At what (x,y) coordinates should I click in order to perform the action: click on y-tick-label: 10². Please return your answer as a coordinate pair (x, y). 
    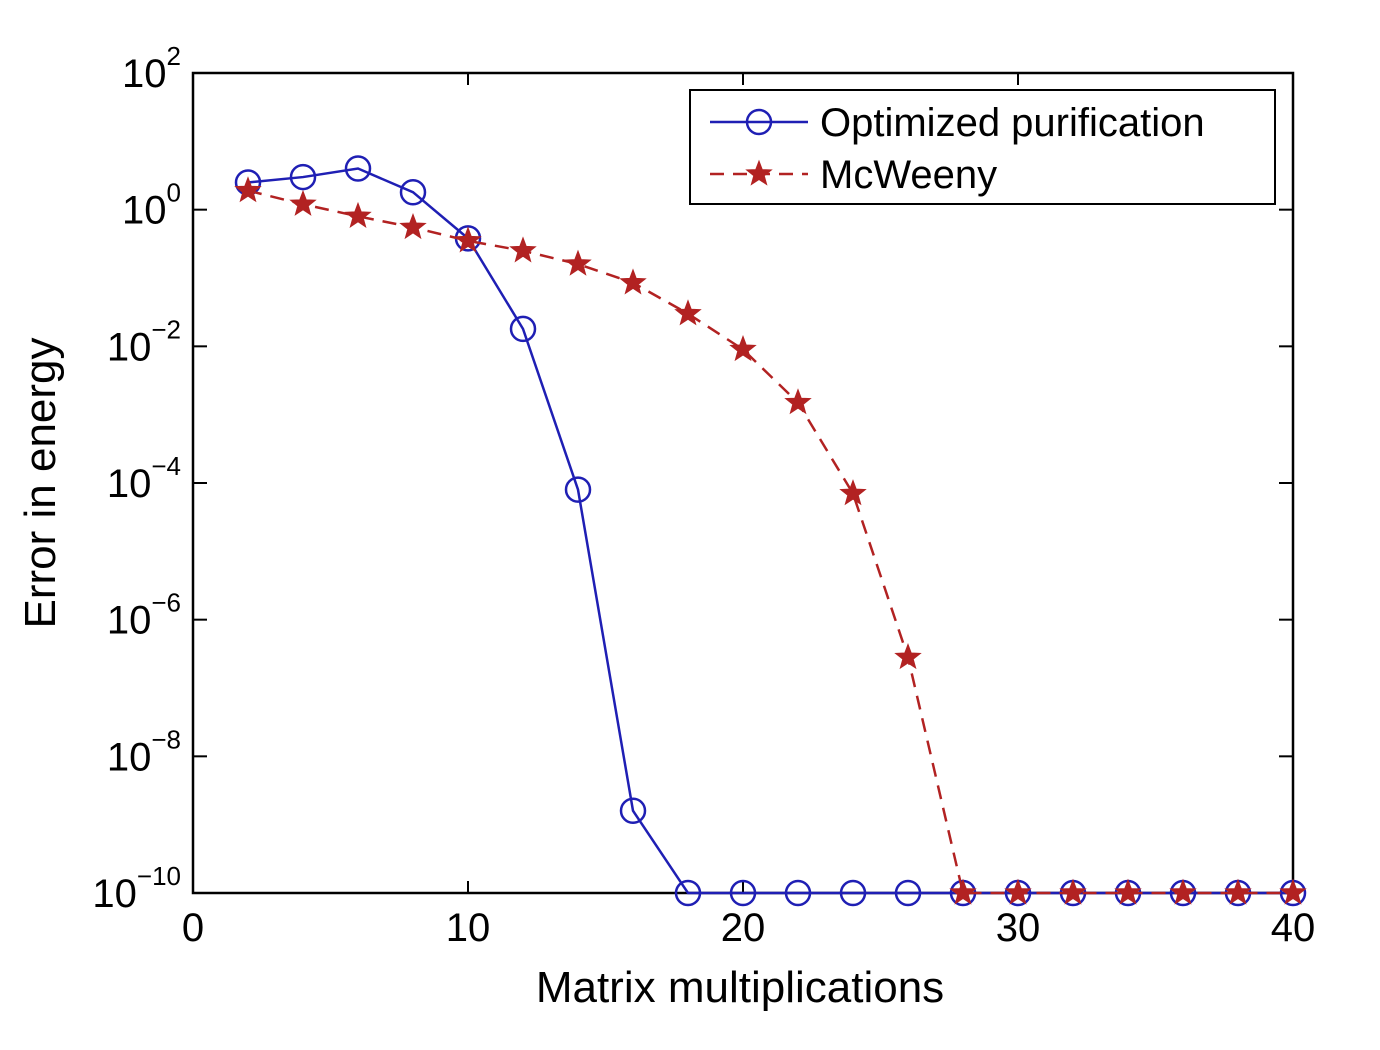
    Looking at the image, I should click on (151, 68).